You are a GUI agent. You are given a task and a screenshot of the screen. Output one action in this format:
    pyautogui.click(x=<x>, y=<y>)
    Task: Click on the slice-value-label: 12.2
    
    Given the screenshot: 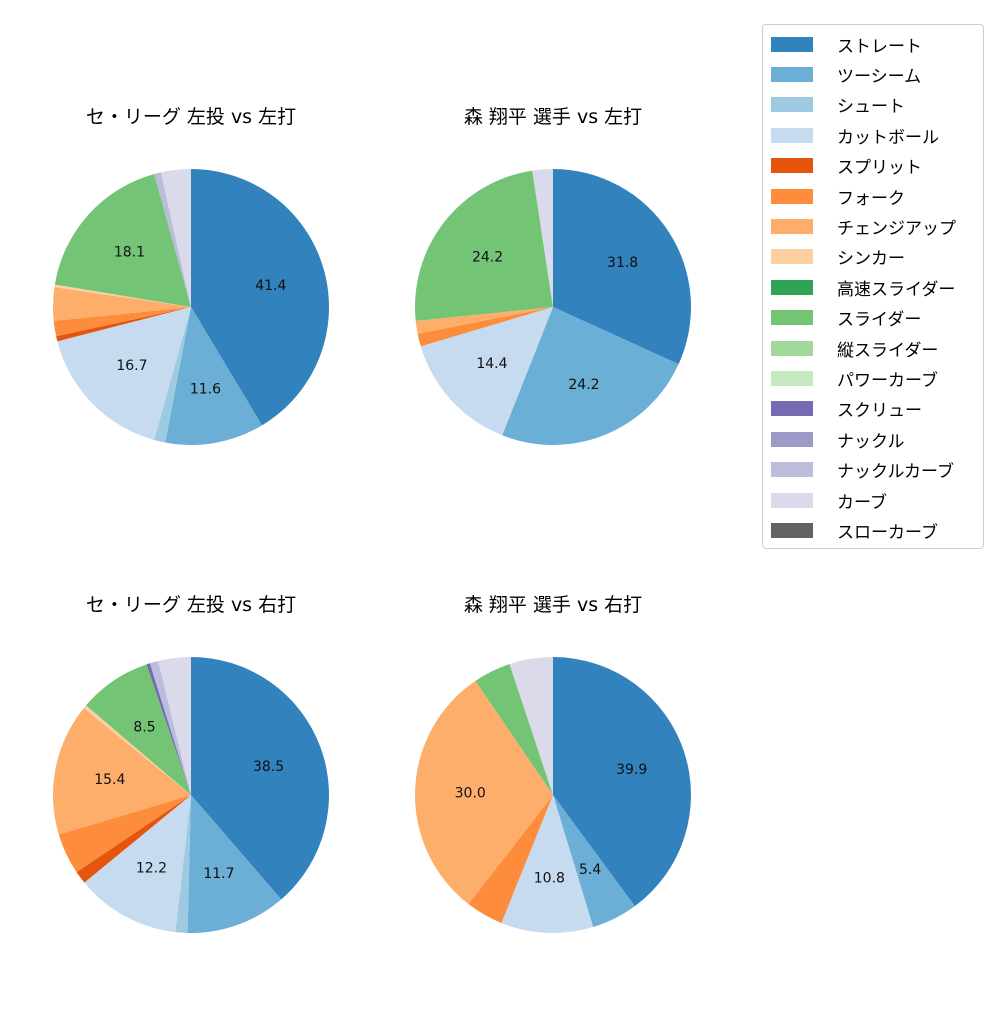 What is the action you would take?
    pyautogui.click(x=151, y=869)
    